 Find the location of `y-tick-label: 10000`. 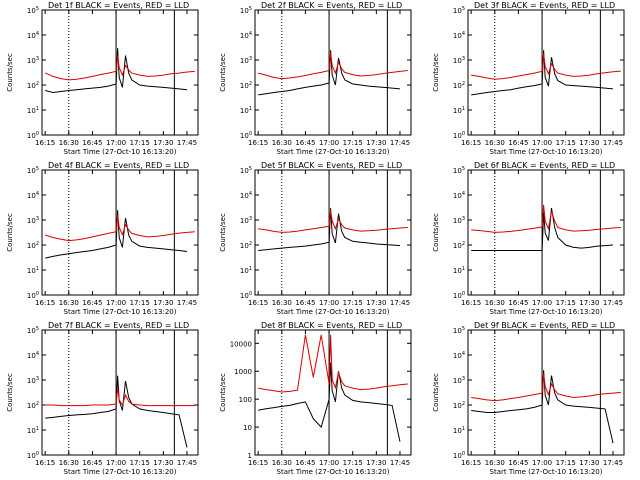

y-tick-label: 10000 is located at coordinates (241, 344).